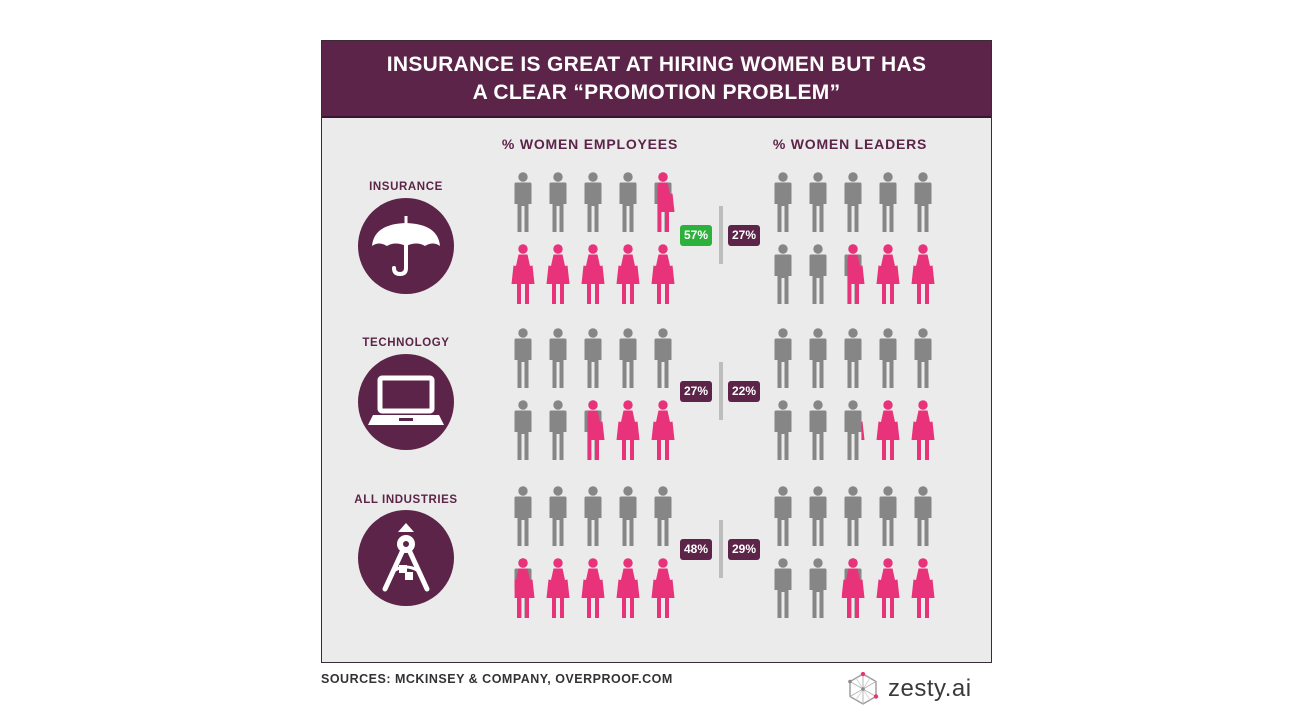  Describe the element at coordinates (406, 343) in the screenshot. I see `industry-label-technology: TECHNOLOGY` at that location.